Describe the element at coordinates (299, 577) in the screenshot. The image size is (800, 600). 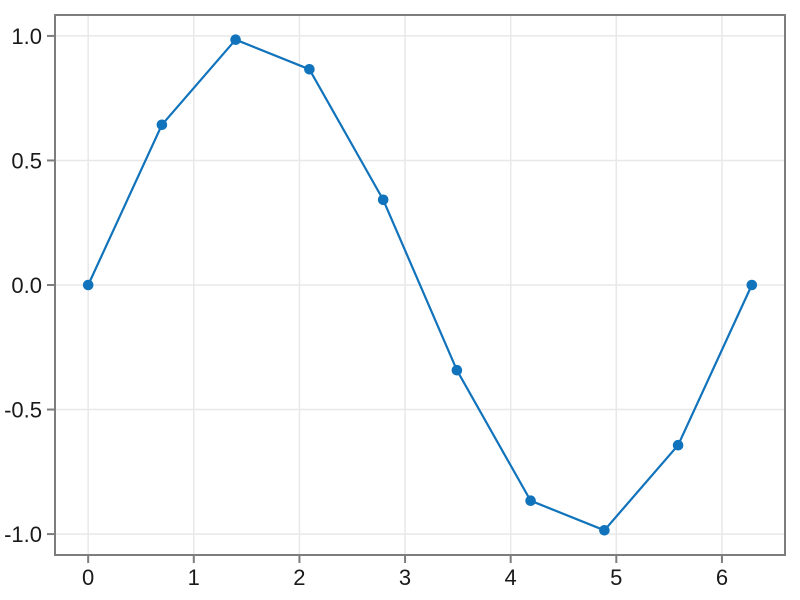
I see `x-tick-label: 2` at that location.